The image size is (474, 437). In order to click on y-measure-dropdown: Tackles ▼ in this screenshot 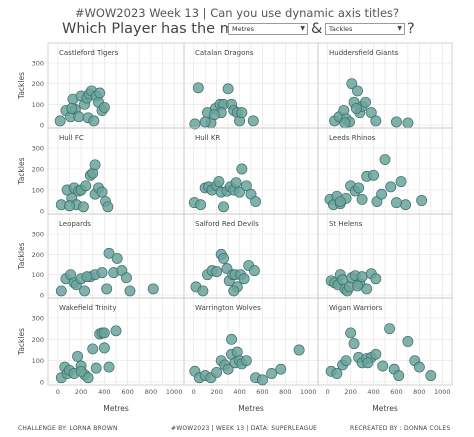, I will do `click(365, 29)`.